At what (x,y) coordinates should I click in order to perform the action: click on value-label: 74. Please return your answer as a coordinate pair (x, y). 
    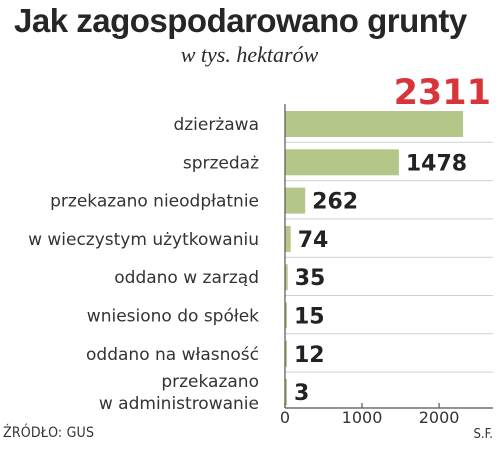
    Looking at the image, I should click on (313, 240).